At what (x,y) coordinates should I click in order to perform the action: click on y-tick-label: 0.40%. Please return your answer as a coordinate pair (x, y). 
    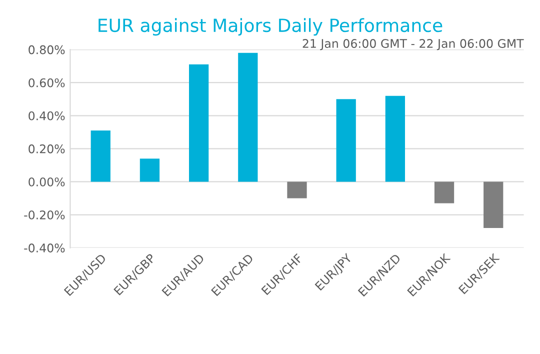
    Looking at the image, I should click on (46, 115).